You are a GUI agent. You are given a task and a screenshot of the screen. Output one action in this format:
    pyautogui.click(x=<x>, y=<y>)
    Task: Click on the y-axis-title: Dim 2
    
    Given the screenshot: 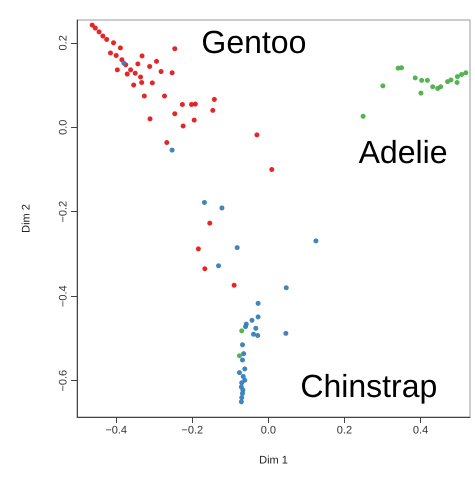 What is the action you would take?
    pyautogui.click(x=26, y=218)
    